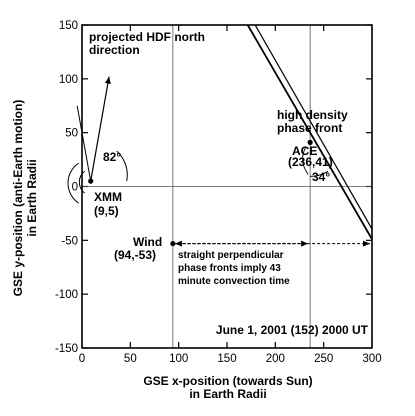 This screenshot has width=415, height=416. What do you see at coordinates (292, 330) in the screenshot?
I see `footer-date-label: June 1, 2001 (152) 2000 UT` at bounding box center [292, 330].